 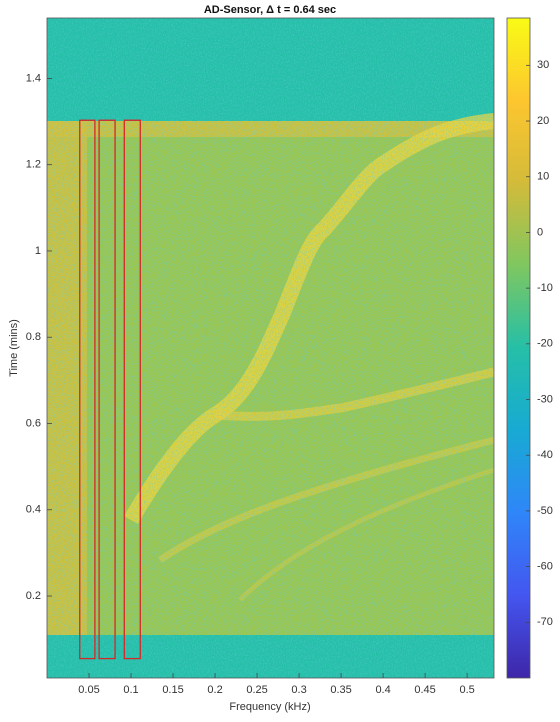 What do you see at coordinates (88, 690) in the screenshot?
I see `x-tick-label: 0.05` at bounding box center [88, 690].